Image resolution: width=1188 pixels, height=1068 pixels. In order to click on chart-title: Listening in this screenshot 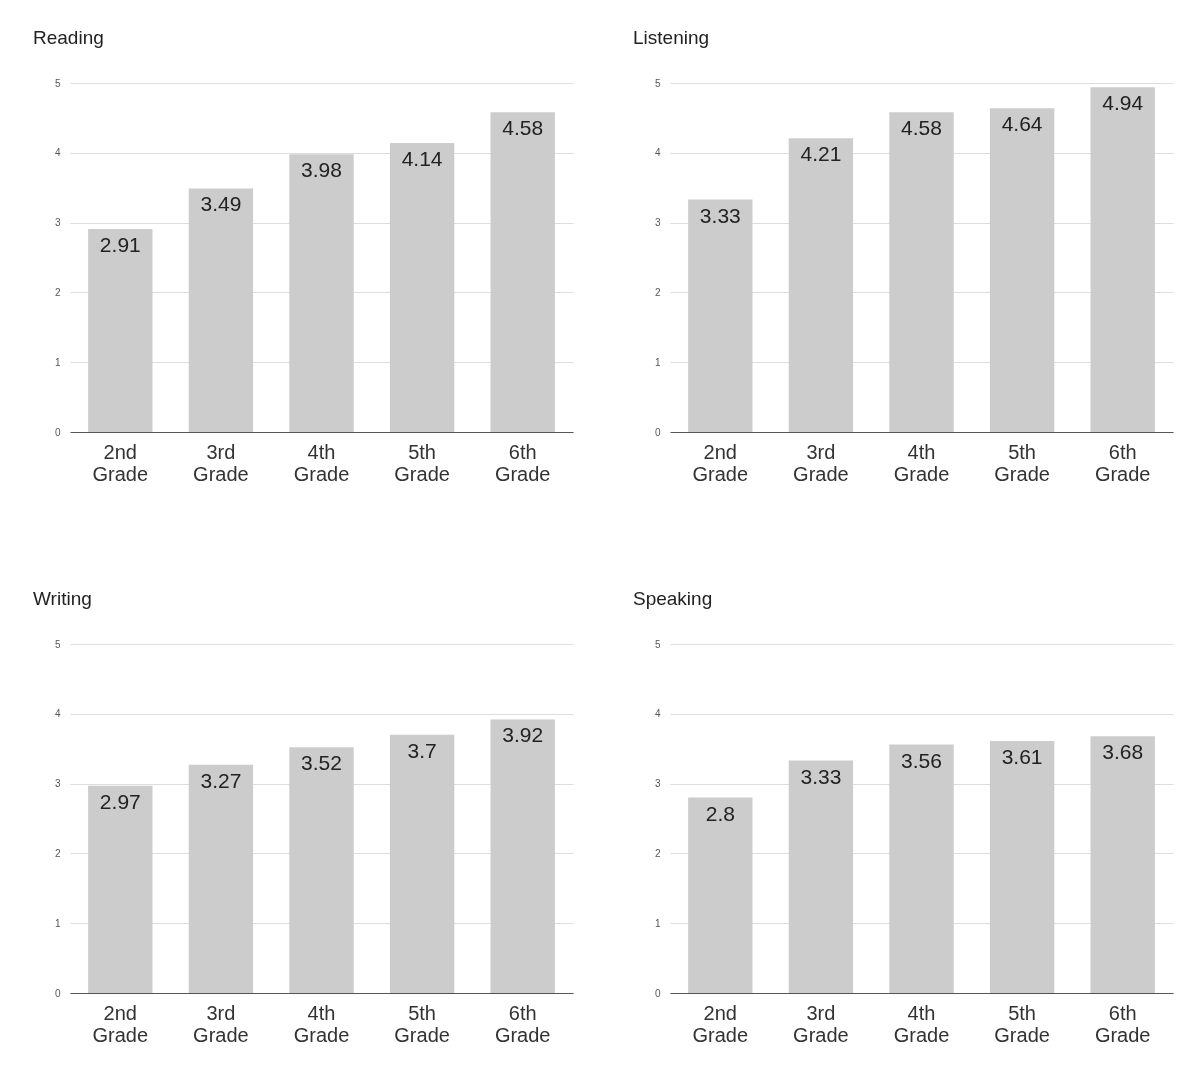, I will do `click(671, 37)`.